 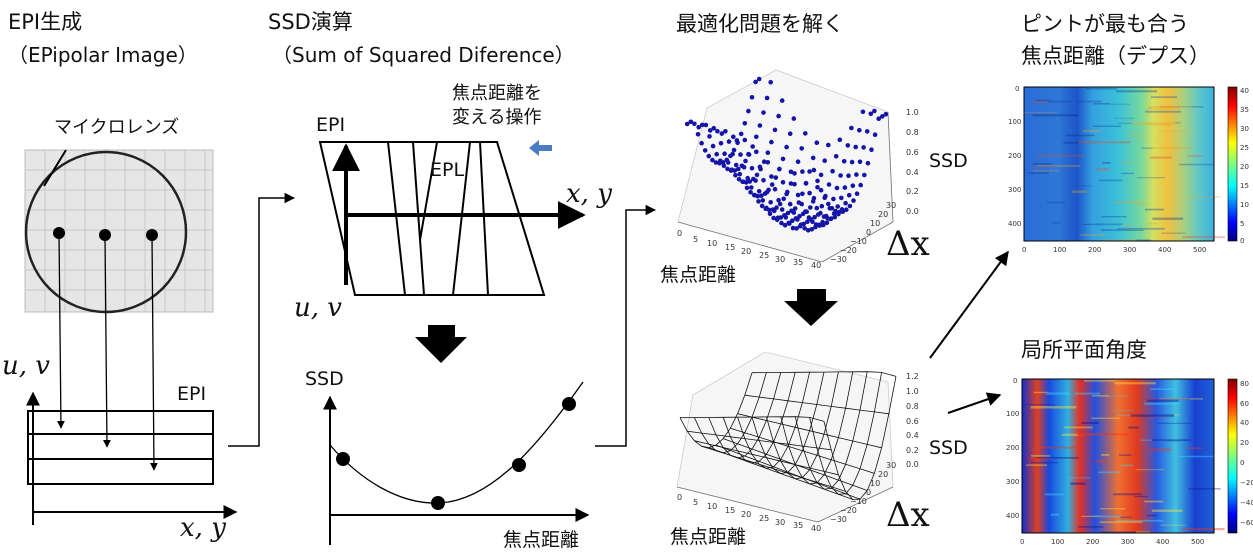 What do you see at coordinates (788, 435) in the screenshot?
I see `surface3d-mesh` at bounding box center [788, 435].